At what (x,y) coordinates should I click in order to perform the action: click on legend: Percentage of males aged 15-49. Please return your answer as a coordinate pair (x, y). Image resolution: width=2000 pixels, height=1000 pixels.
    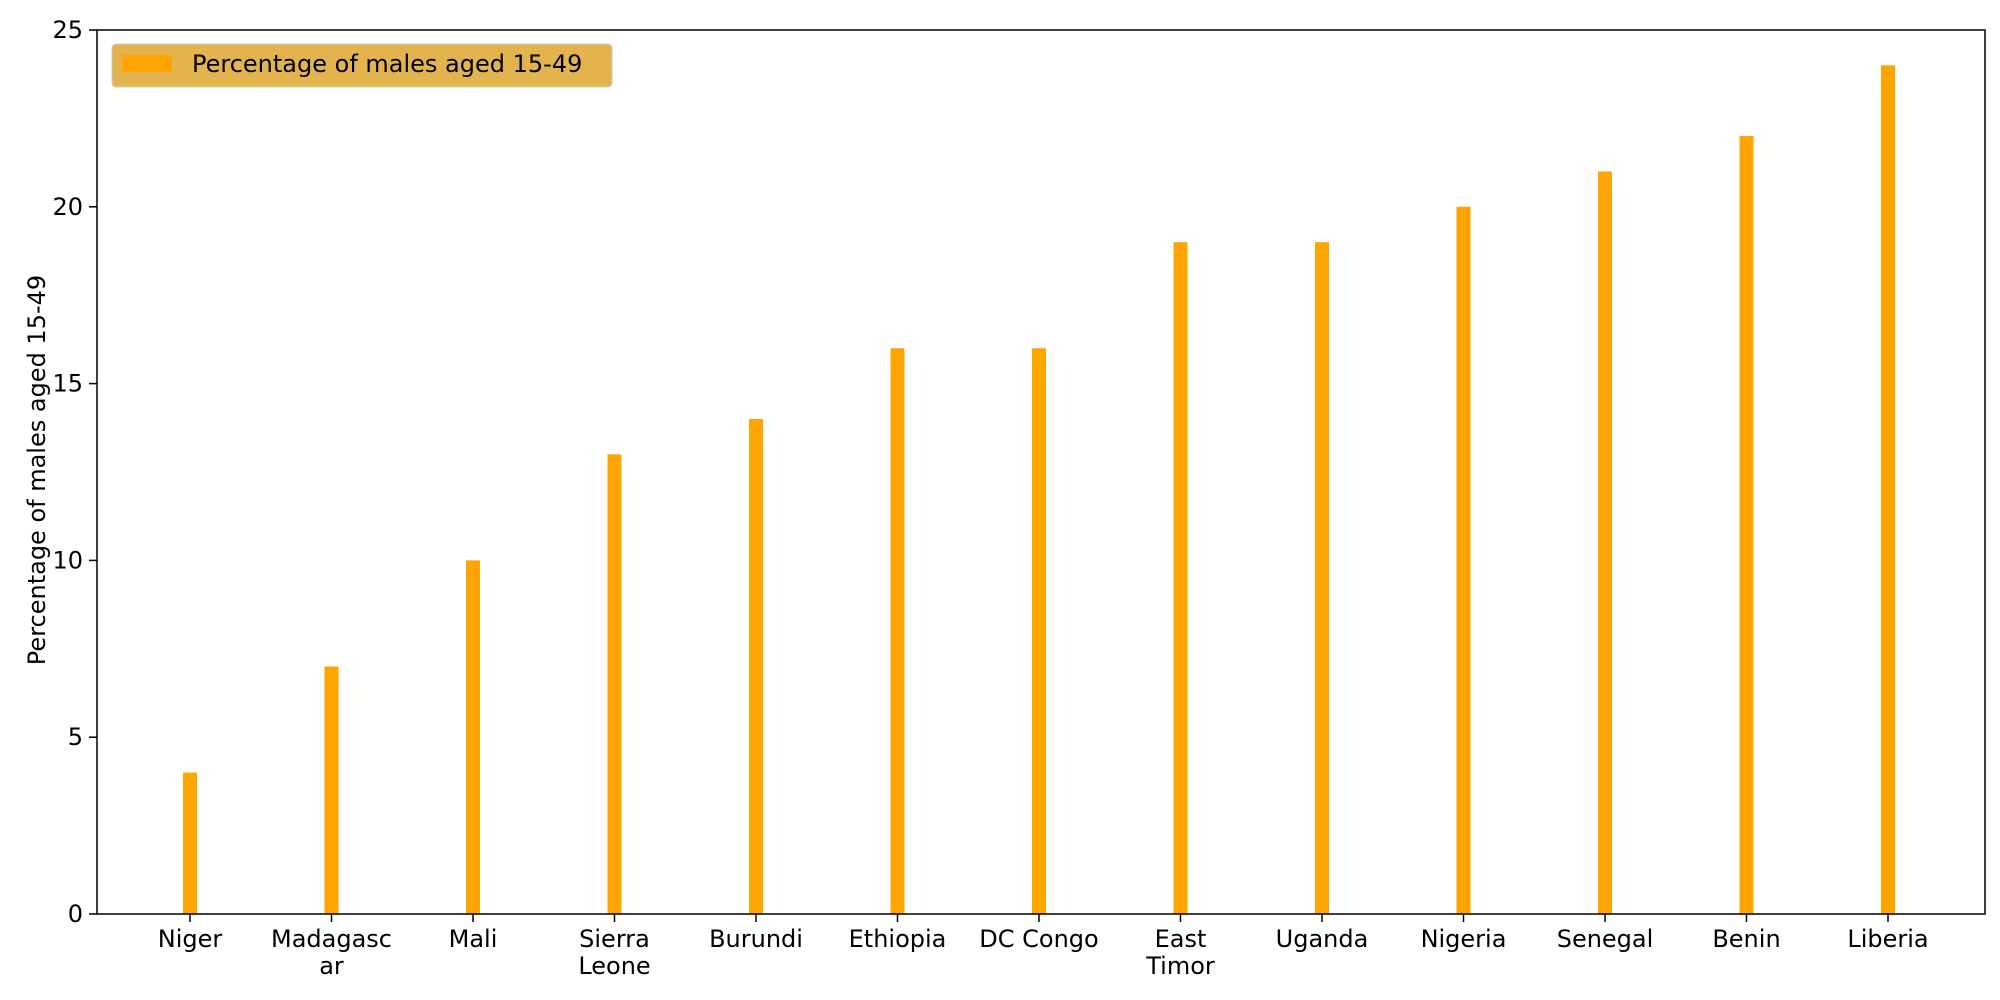
    Looking at the image, I should click on (362, 65).